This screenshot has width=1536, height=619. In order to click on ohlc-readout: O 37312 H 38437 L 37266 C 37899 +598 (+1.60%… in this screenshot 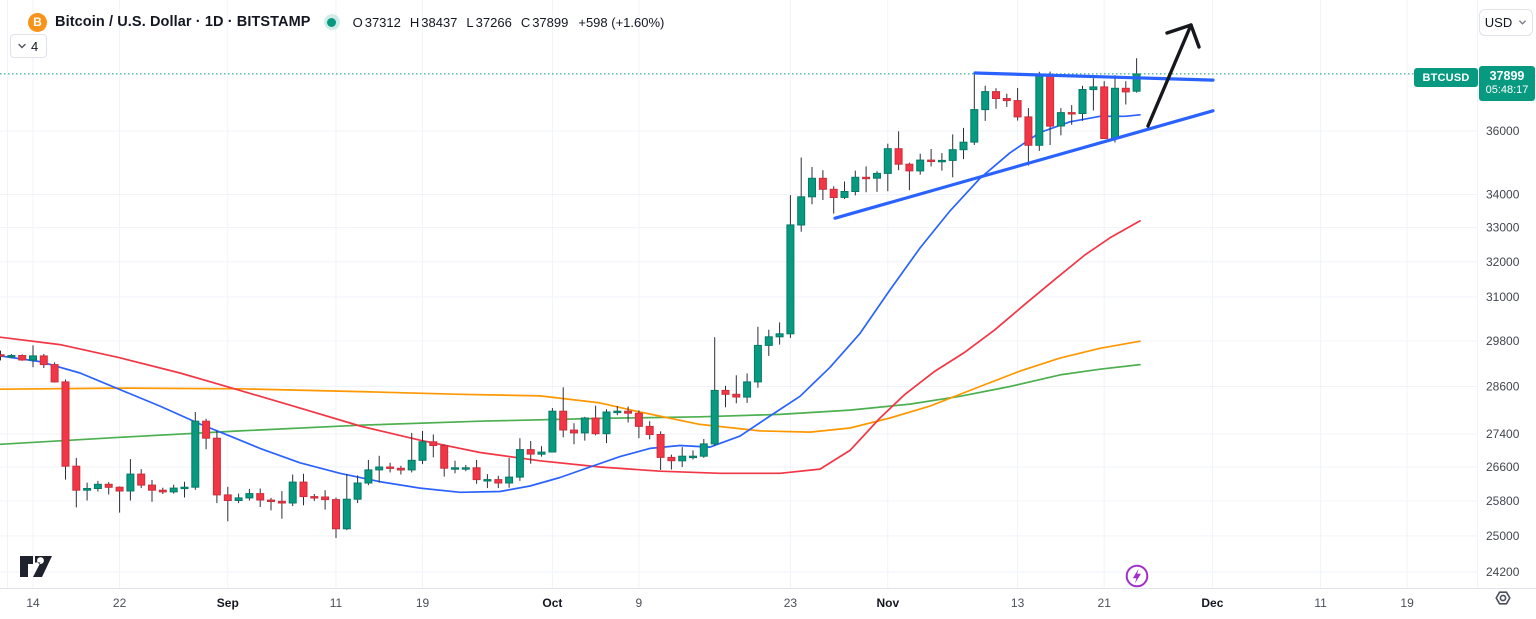, I will do `click(509, 22)`.